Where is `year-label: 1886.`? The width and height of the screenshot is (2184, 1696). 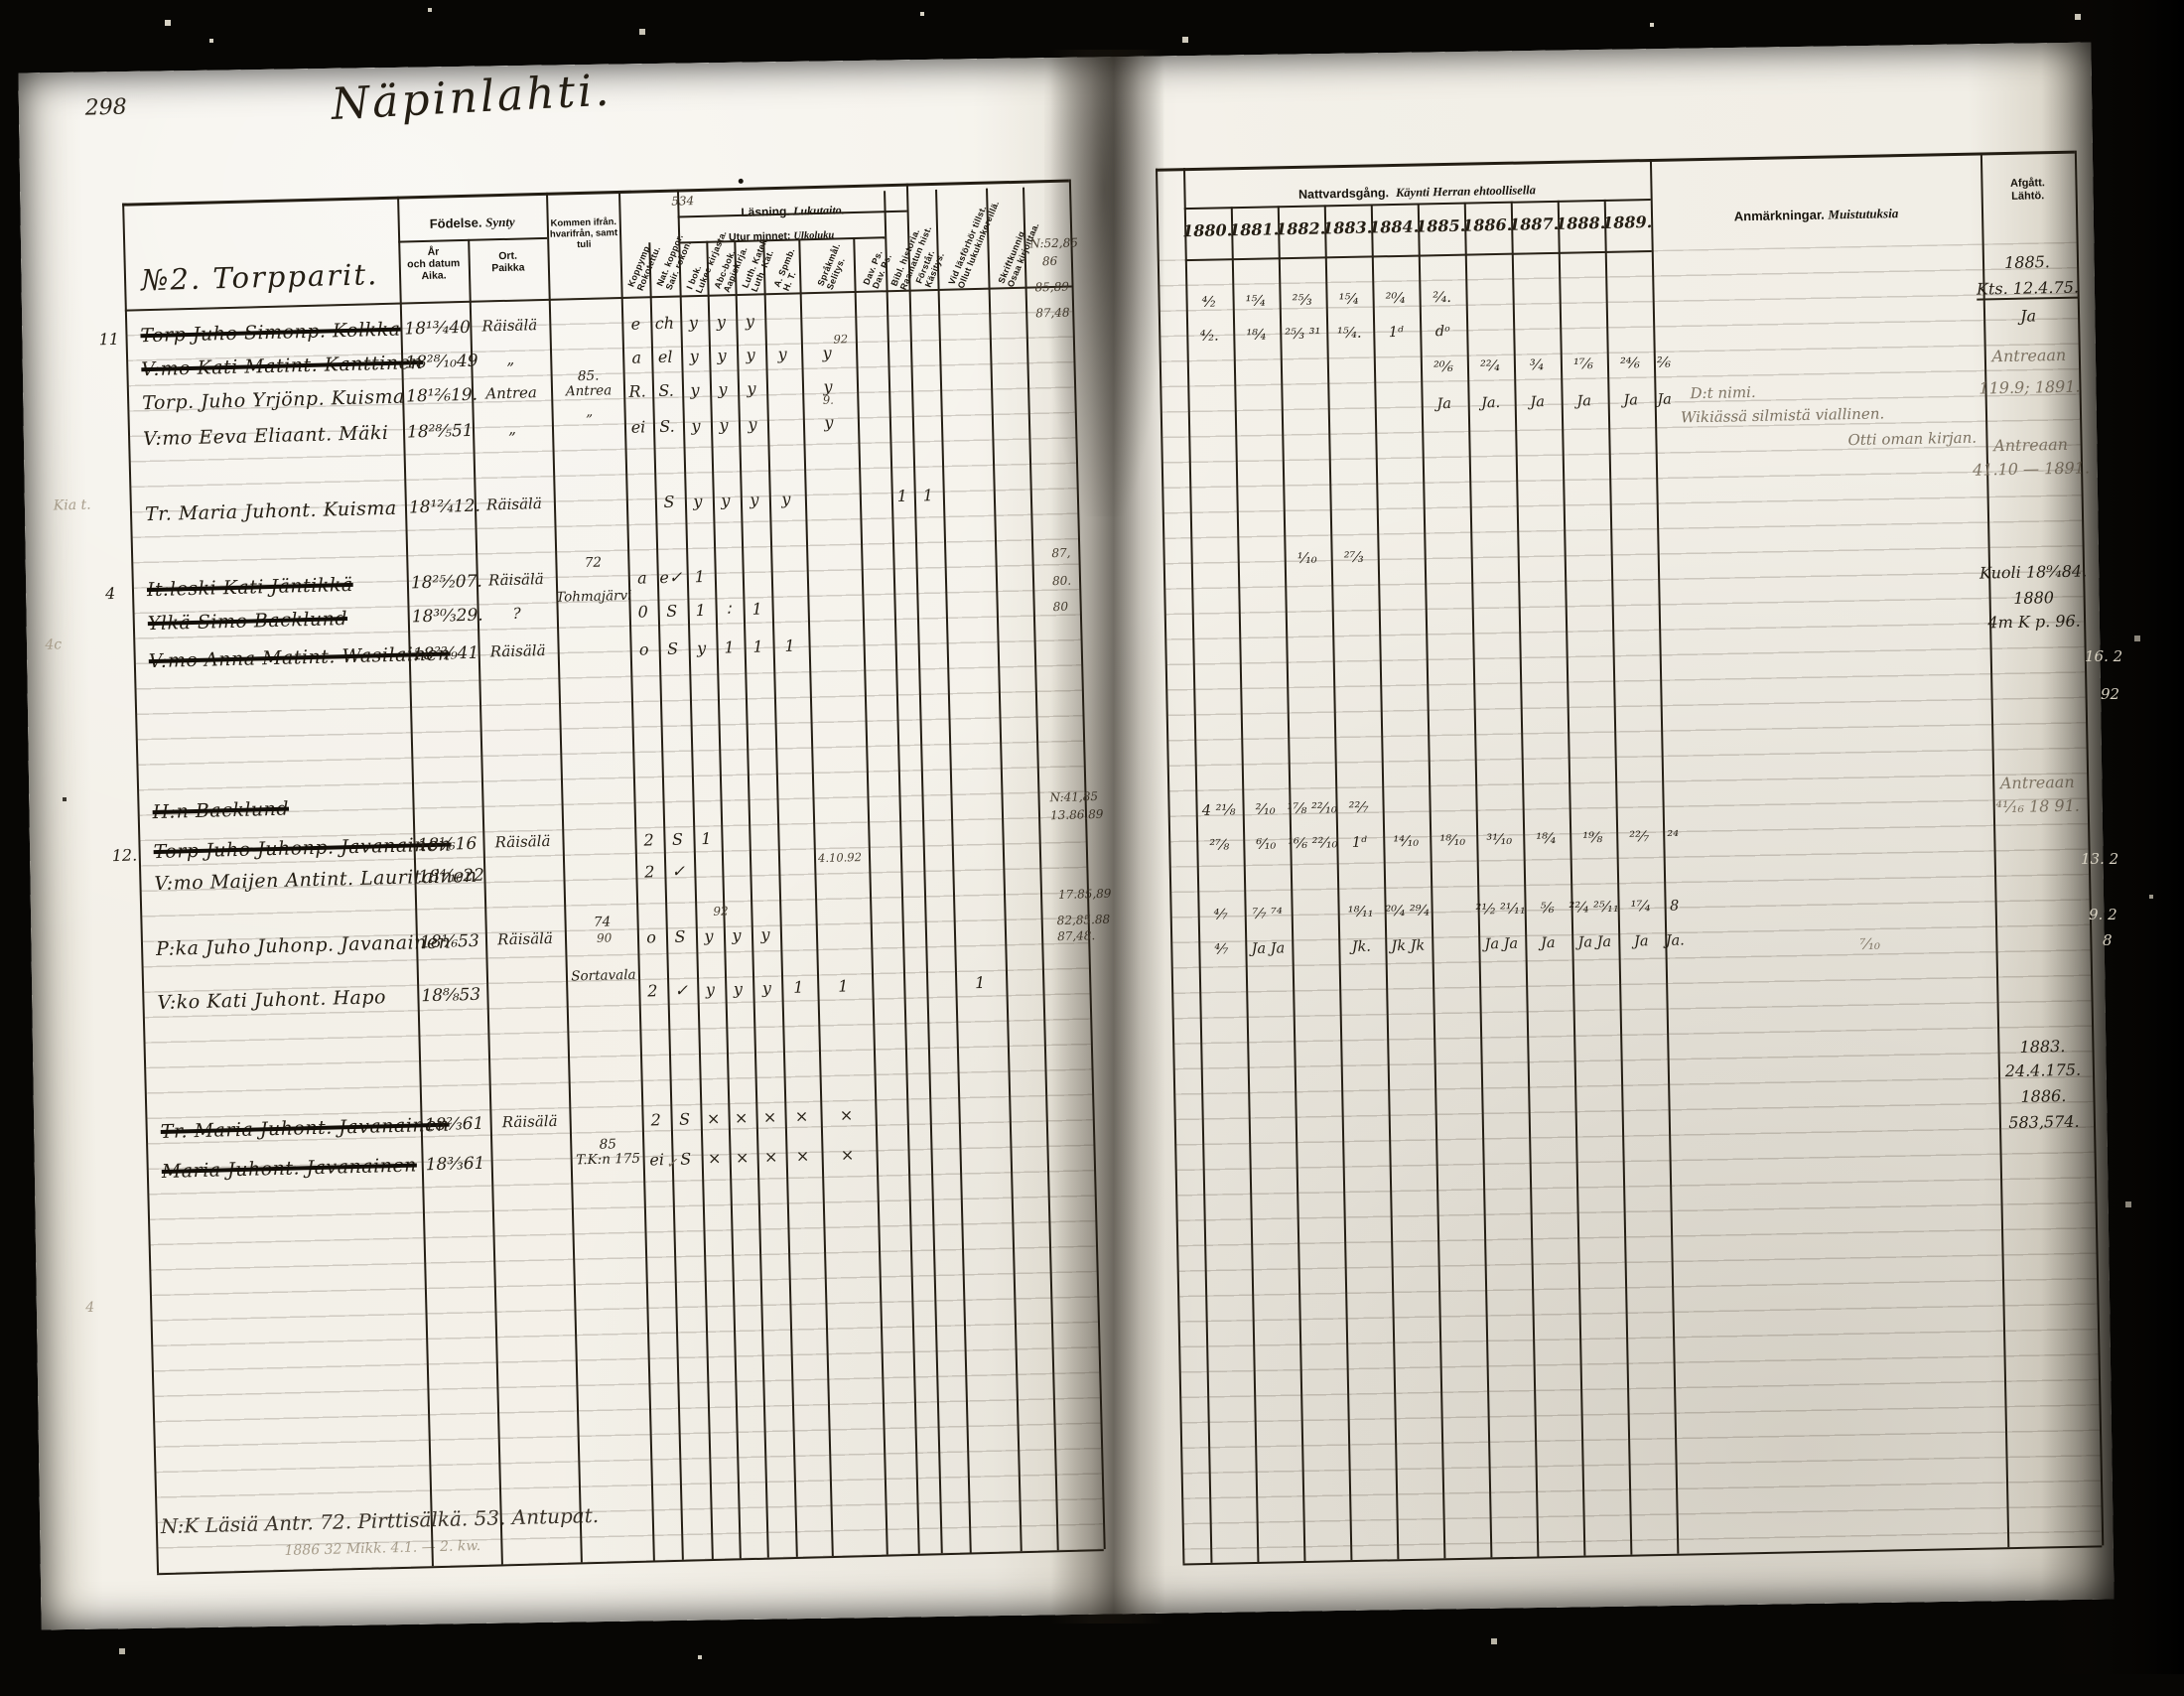
year-label: 1886. is located at coordinates (1487, 224).